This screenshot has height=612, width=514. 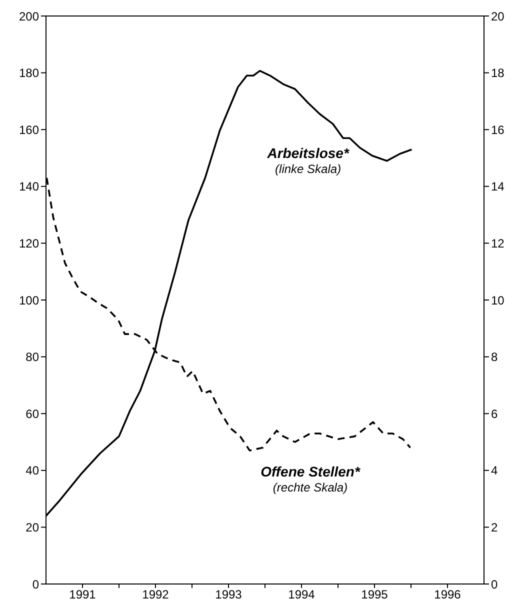 What do you see at coordinates (29, 243) in the screenshot?
I see `y-tick-label: 120` at bounding box center [29, 243].